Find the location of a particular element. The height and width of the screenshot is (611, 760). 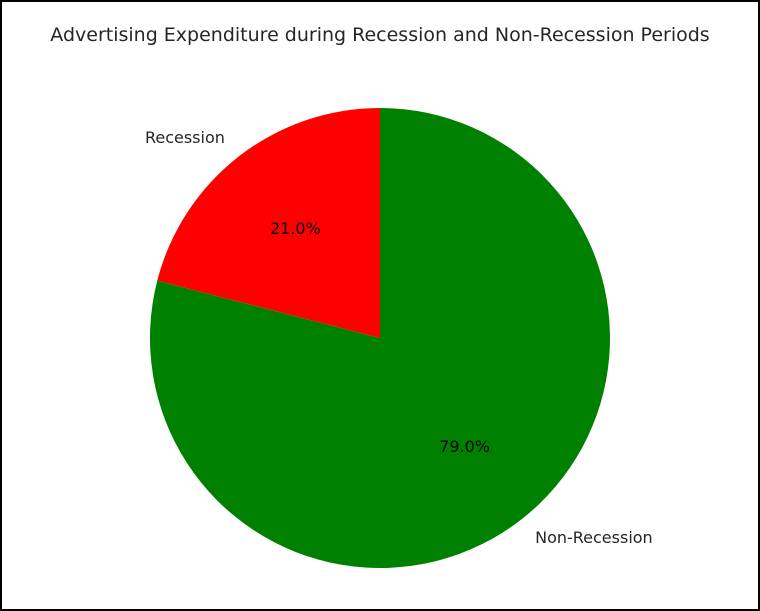

slice-label-non-recession: Non-Recession is located at coordinates (594, 537).